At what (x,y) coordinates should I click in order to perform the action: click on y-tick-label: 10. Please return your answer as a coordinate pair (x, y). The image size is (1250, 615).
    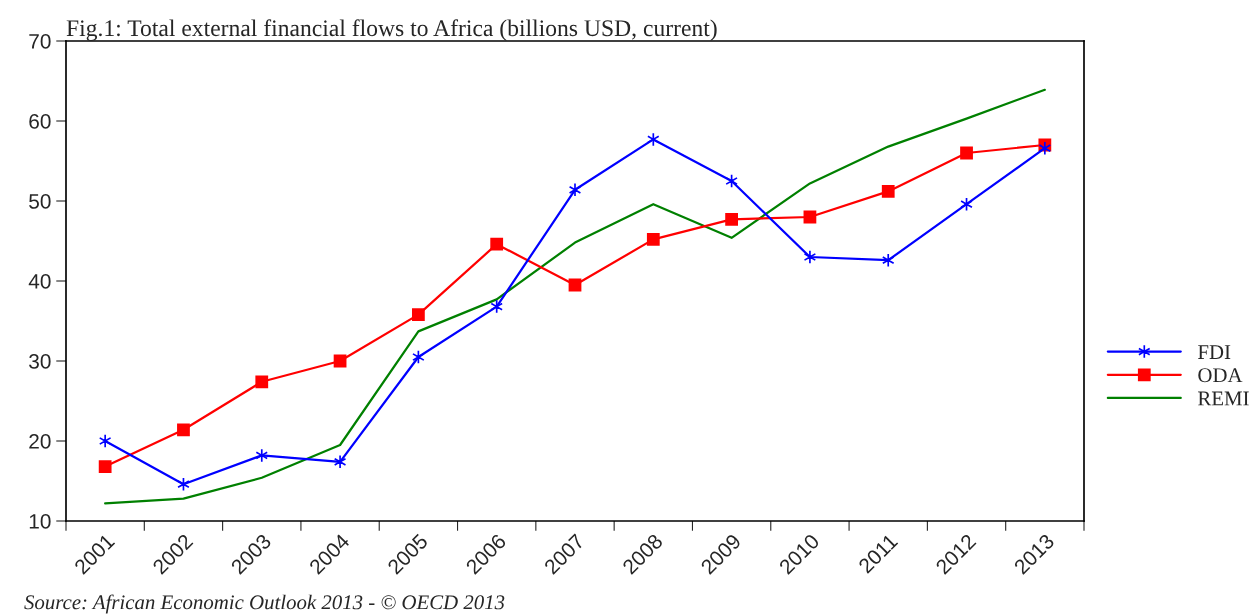
    Looking at the image, I should click on (40, 521).